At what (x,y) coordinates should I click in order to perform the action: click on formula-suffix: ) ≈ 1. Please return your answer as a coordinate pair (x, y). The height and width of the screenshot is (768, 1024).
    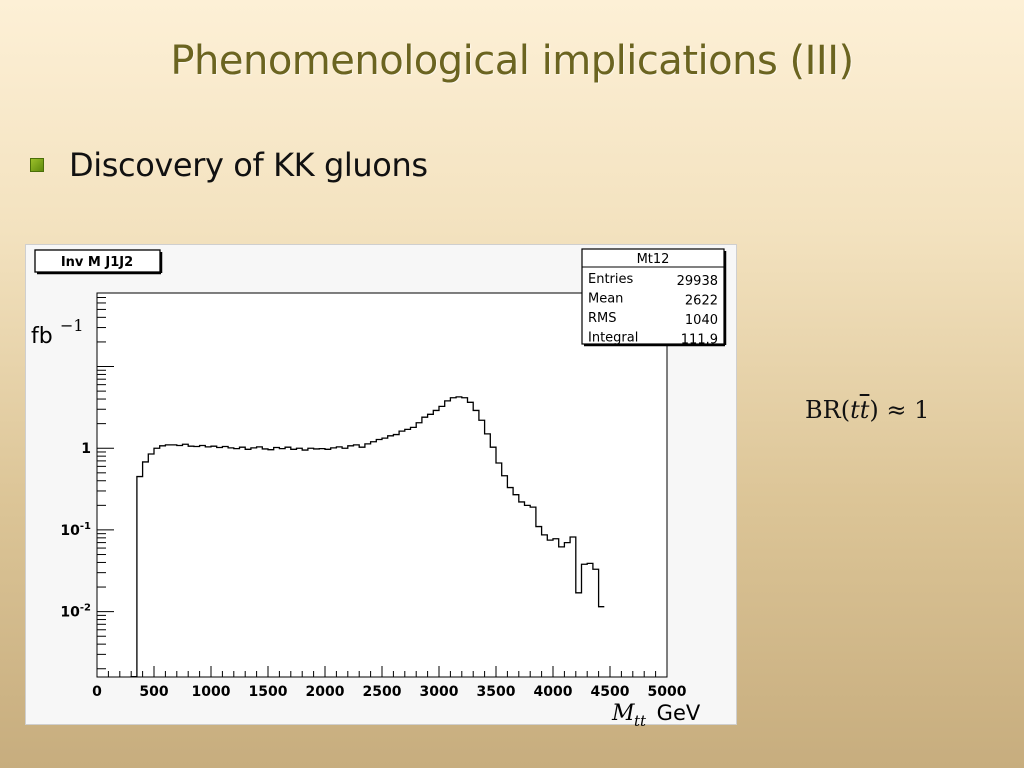
    Looking at the image, I should click on (899, 410).